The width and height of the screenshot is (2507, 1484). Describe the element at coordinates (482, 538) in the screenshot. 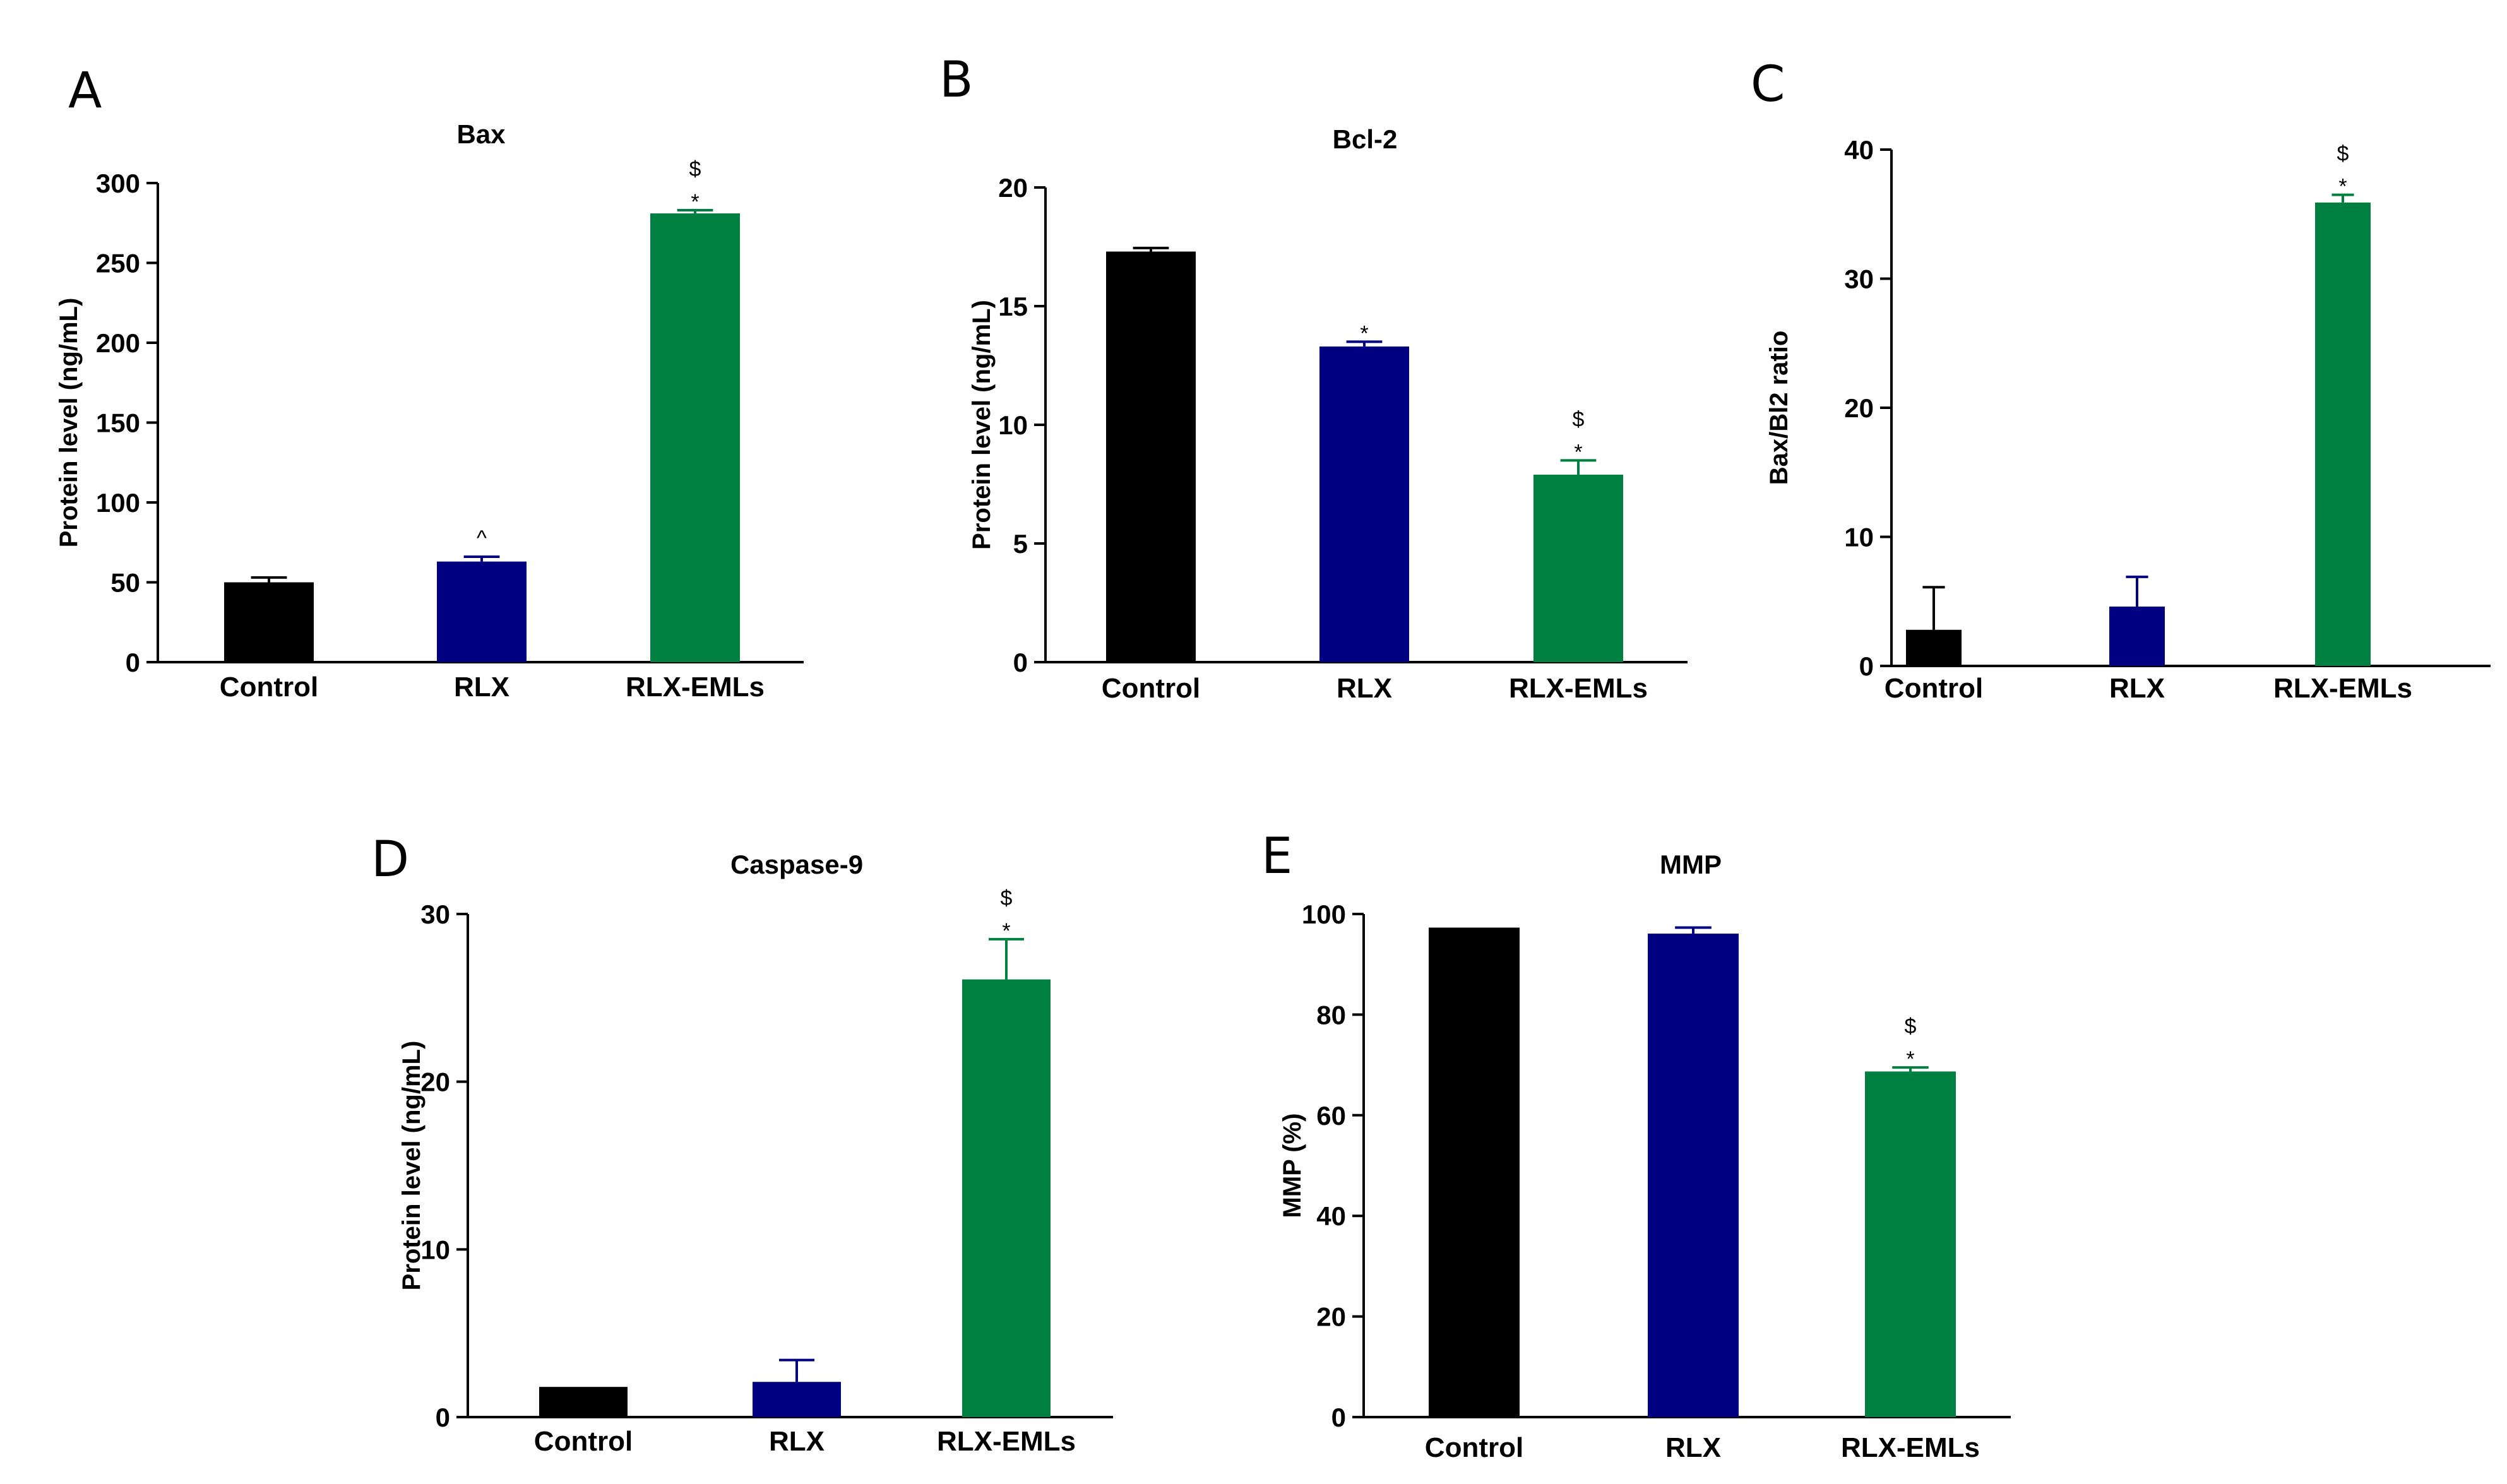

I see `significance-mark: ^` at that location.